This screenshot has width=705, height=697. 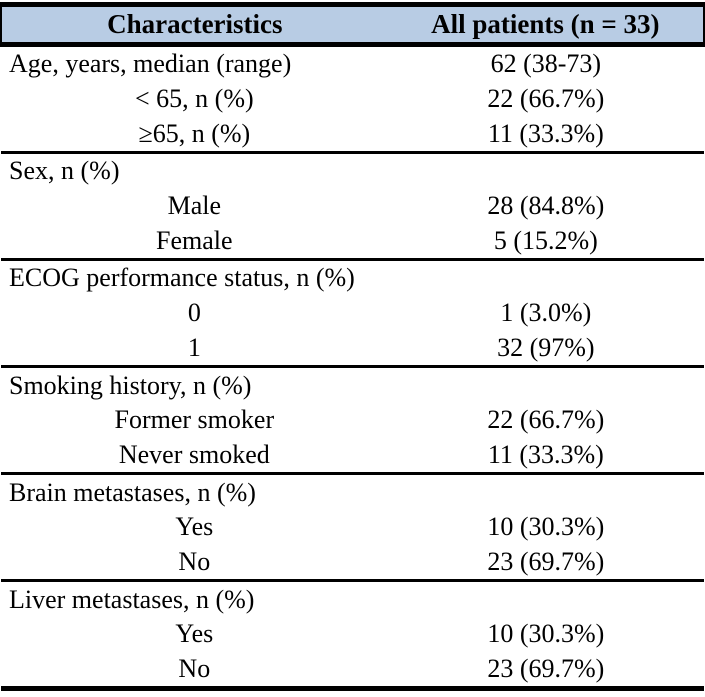 What do you see at coordinates (352, 241) in the screenshot?
I see `table-row: Female 5 (15.2%)` at bounding box center [352, 241].